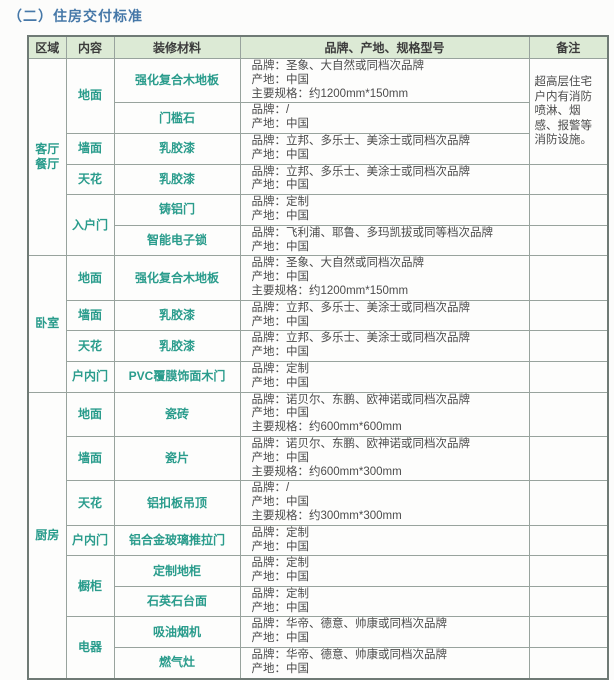 This screenshot has height=680, width=614. What do you see at coordinates (384, 118) in the screenshot?
I see `spec-cell: 品牌：/ 产地：中国` at bounding box center [384, 118].